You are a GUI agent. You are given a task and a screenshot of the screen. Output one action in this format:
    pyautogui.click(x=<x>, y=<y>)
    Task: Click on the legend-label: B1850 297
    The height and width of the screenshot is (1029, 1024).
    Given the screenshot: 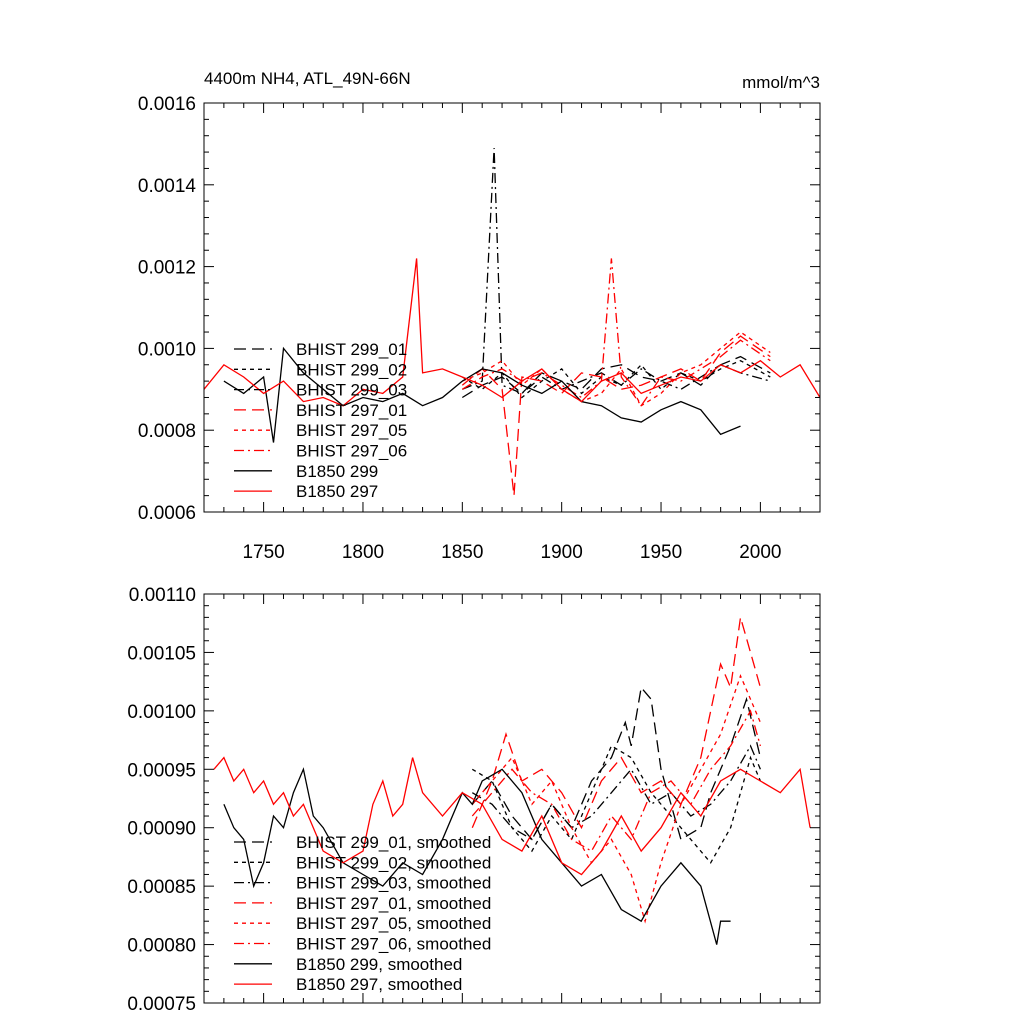 What is the action you would take?
    pyautogui.click(x=337, y=491)
    